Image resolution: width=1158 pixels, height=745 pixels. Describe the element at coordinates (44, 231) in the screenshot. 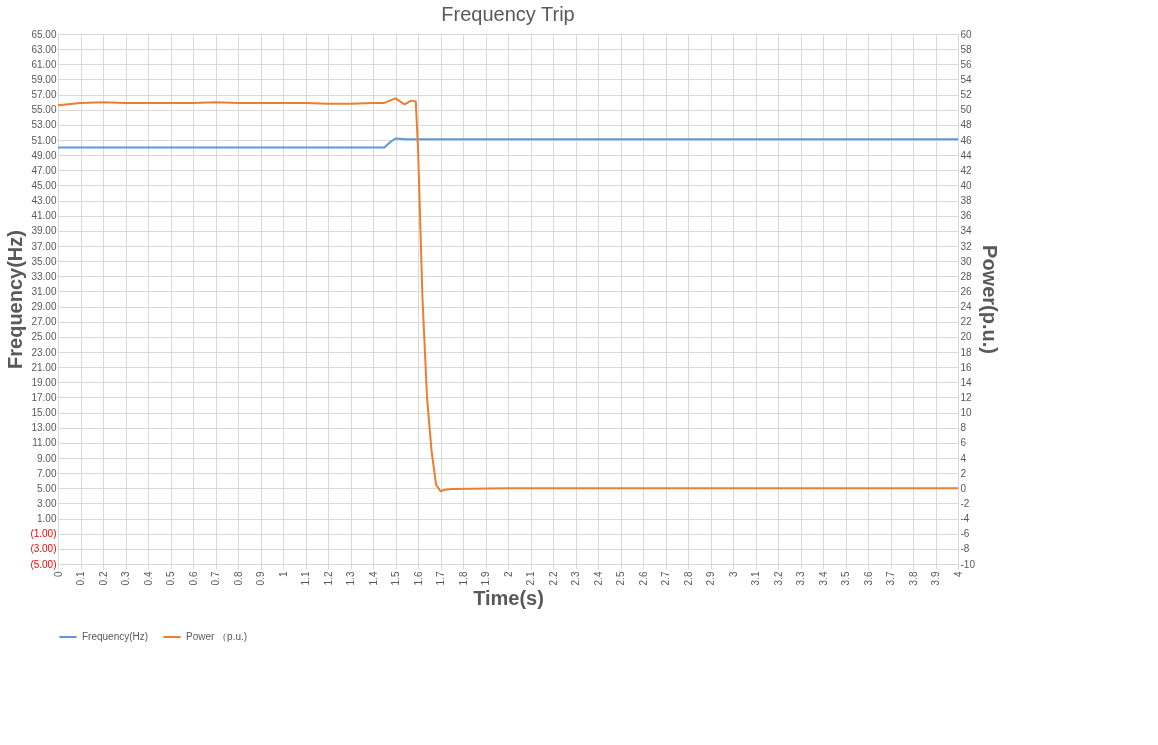

I see `y-tick-label: 39.00` at that location.